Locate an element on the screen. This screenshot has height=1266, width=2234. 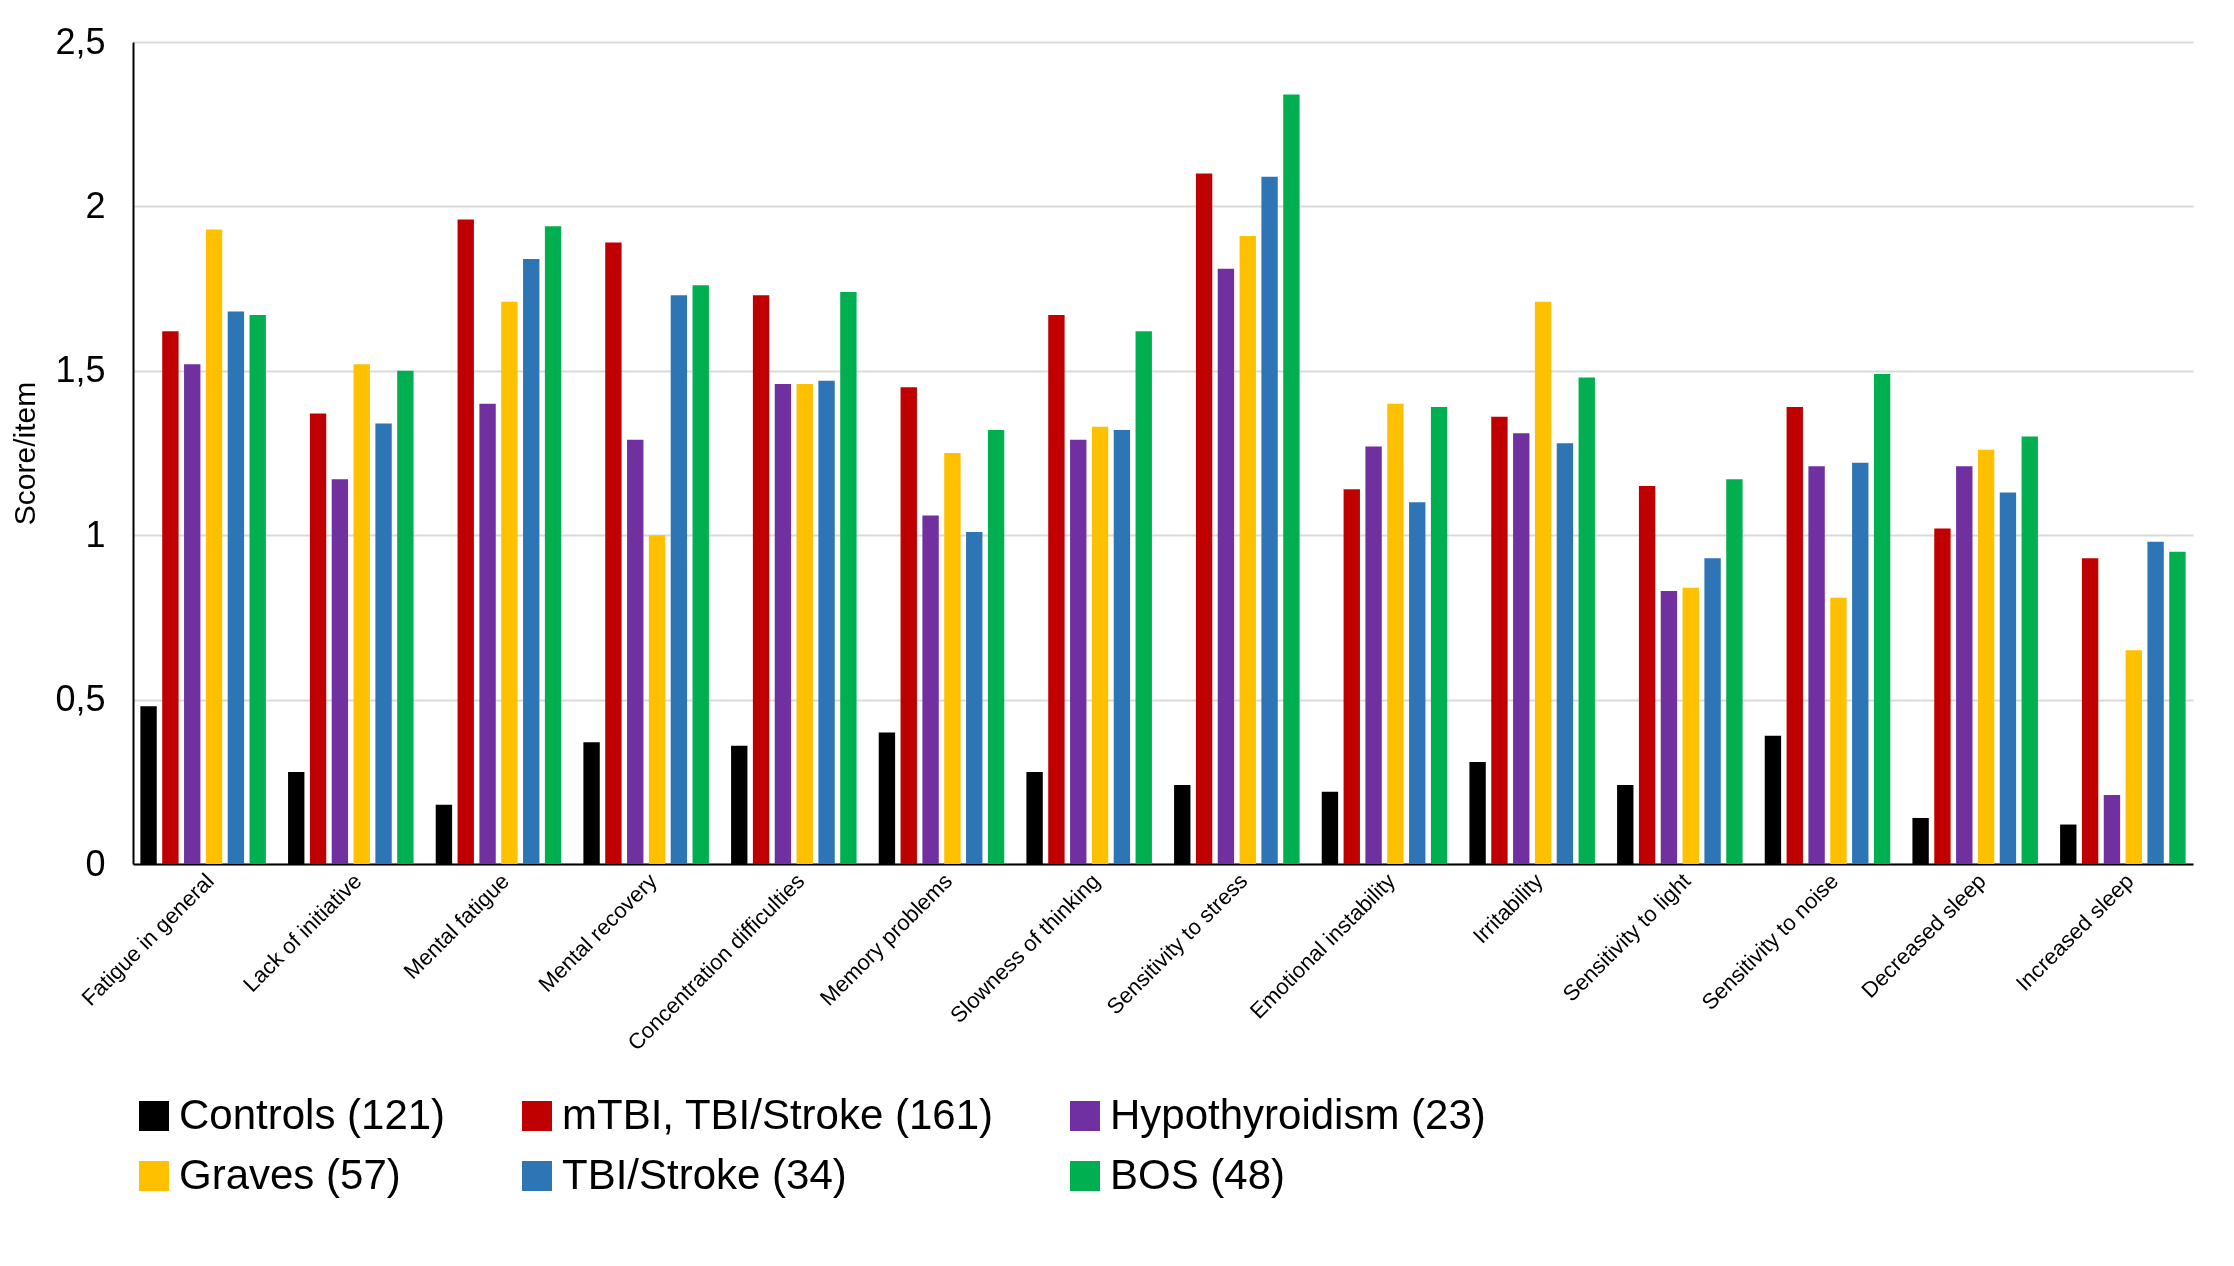
legend-label: Controls (121) is located at coordinates (312, 1114).